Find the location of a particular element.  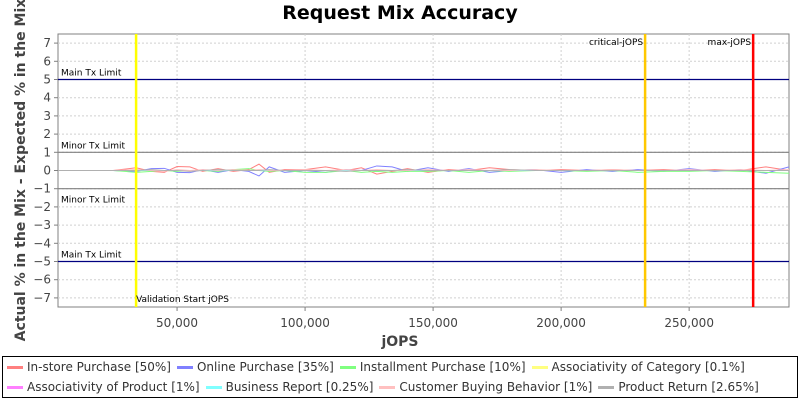

y-tick-label: 6 is located at coordinates (47, 61).